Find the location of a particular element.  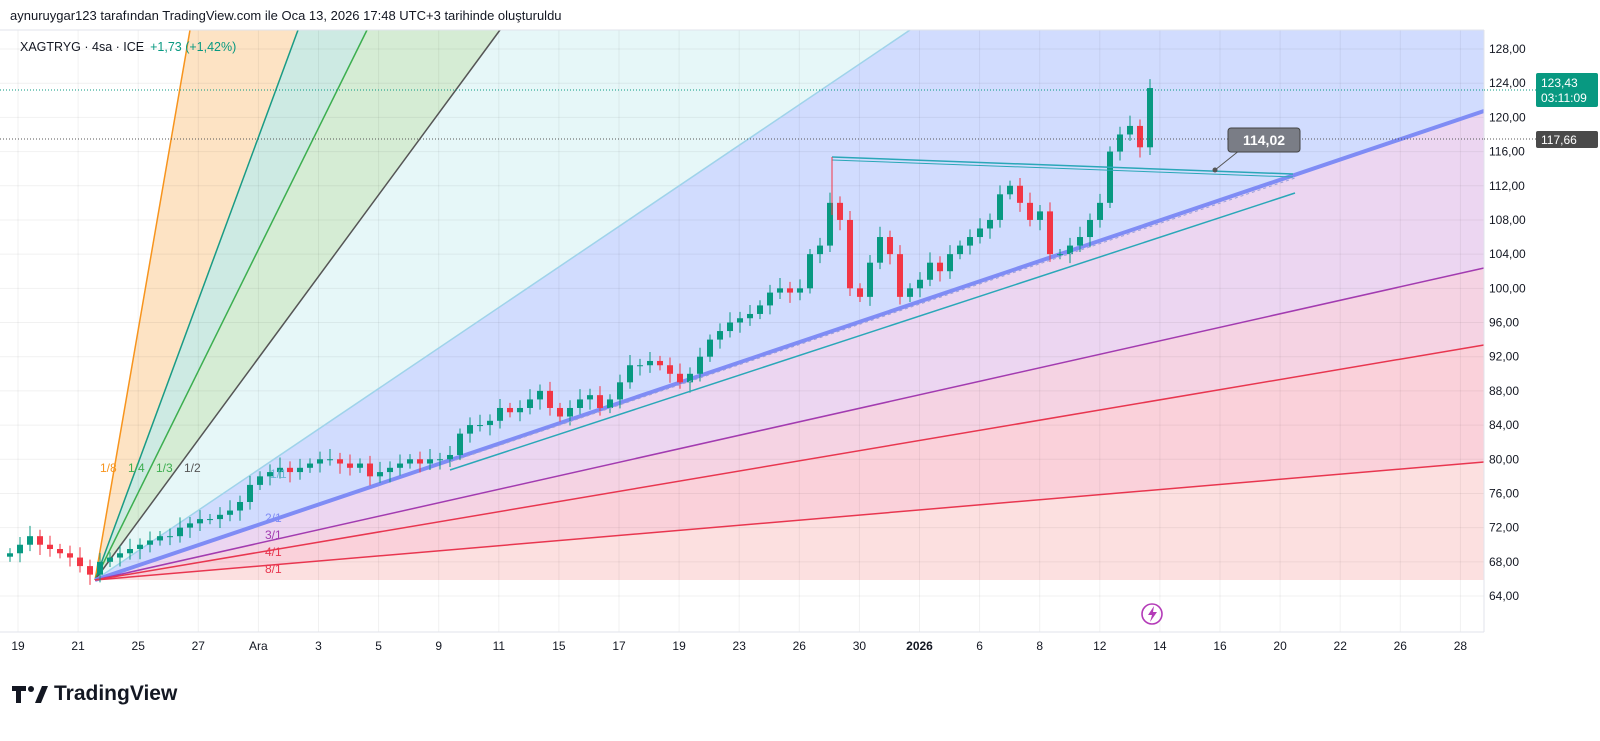

time-tick: 28 is located at coordinates (1461, 646).